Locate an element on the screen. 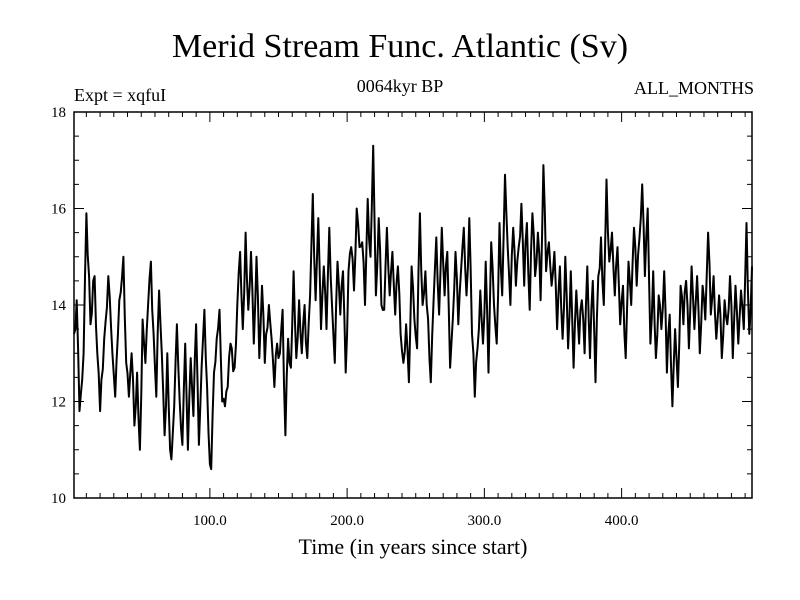 The height and width of the screenshot is (600, 800). y-tick-label: 18 is located at coordinates (58, 113).